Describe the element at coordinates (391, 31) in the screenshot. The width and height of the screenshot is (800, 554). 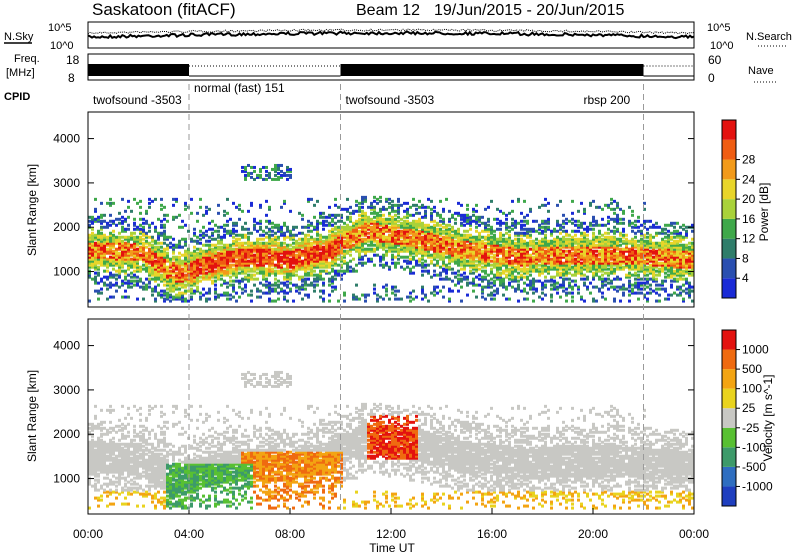
I see `noise-search-trace` at that location.